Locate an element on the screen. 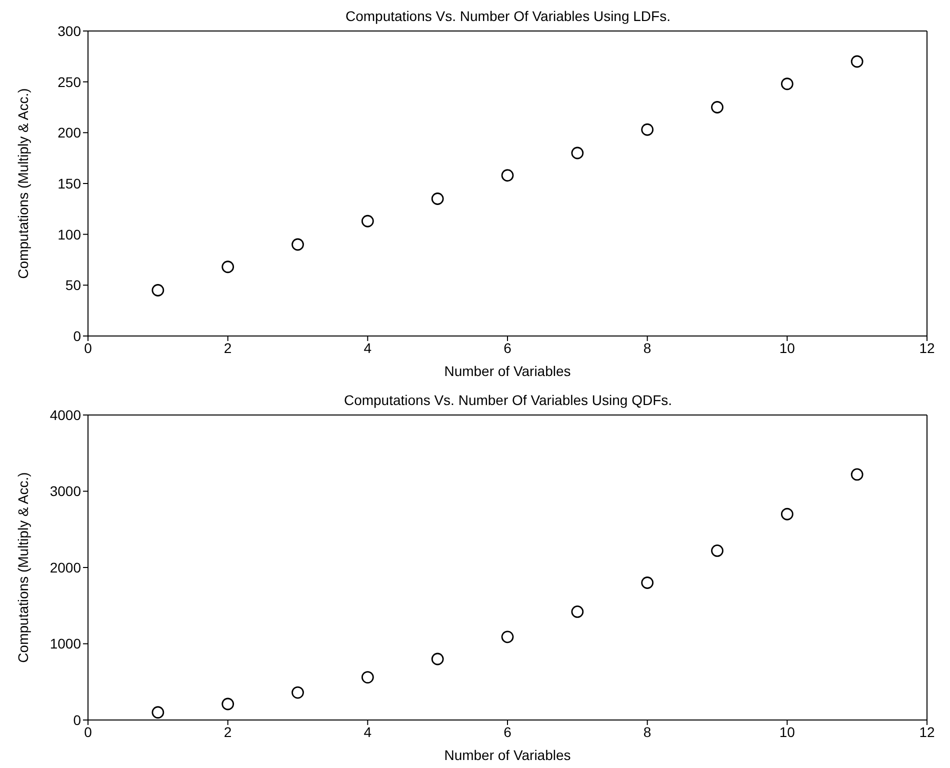 Image resolution: width=950 pixels, height=768 pixels. y-tick-label: 300 is located at coordinates (70, 30).